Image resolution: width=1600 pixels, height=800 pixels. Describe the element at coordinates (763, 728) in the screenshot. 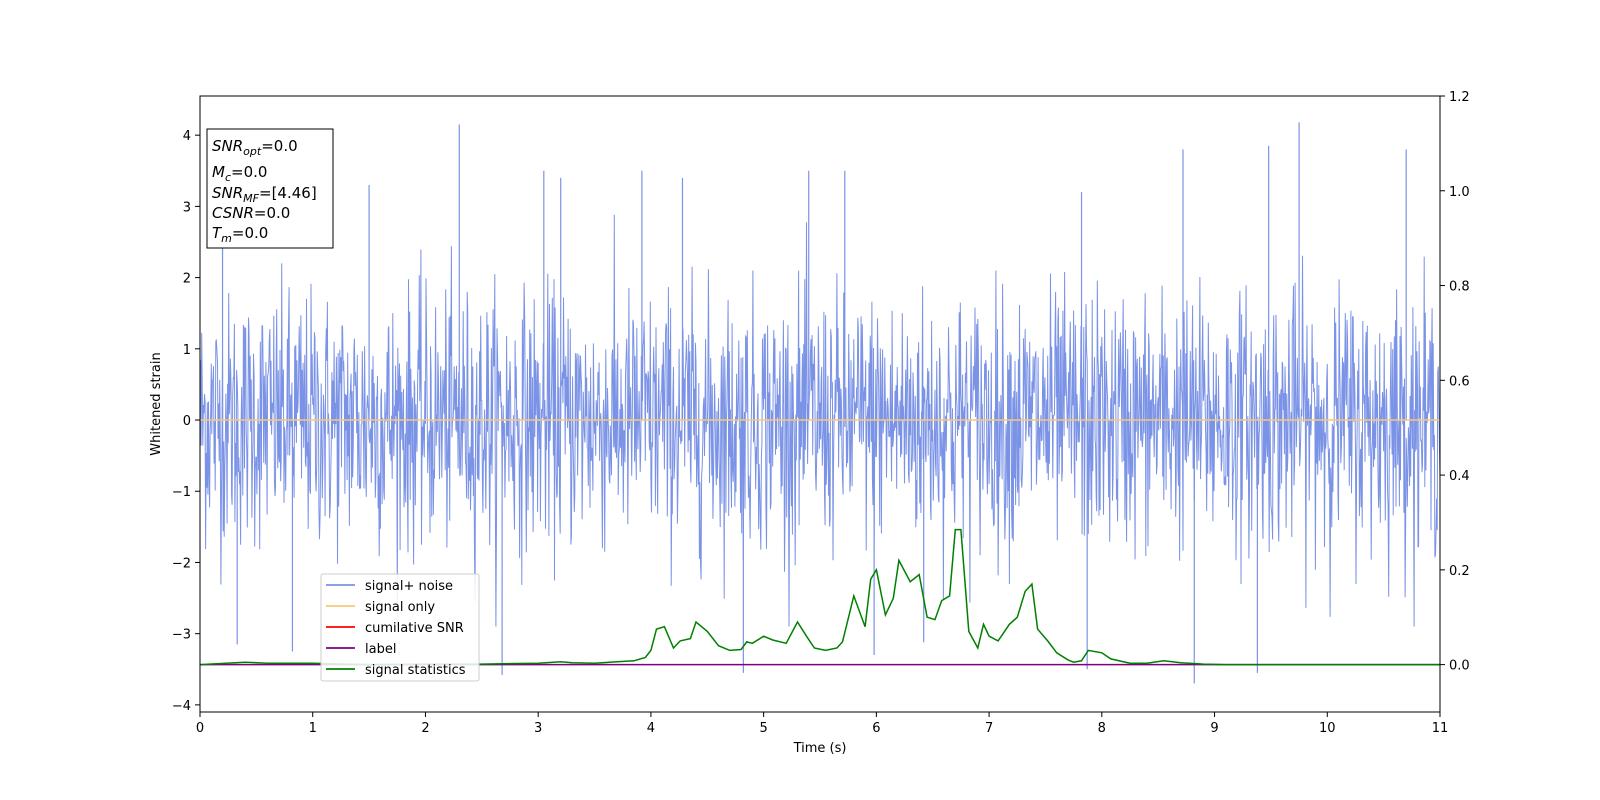

I see `x-tick-label: 5` at that location.